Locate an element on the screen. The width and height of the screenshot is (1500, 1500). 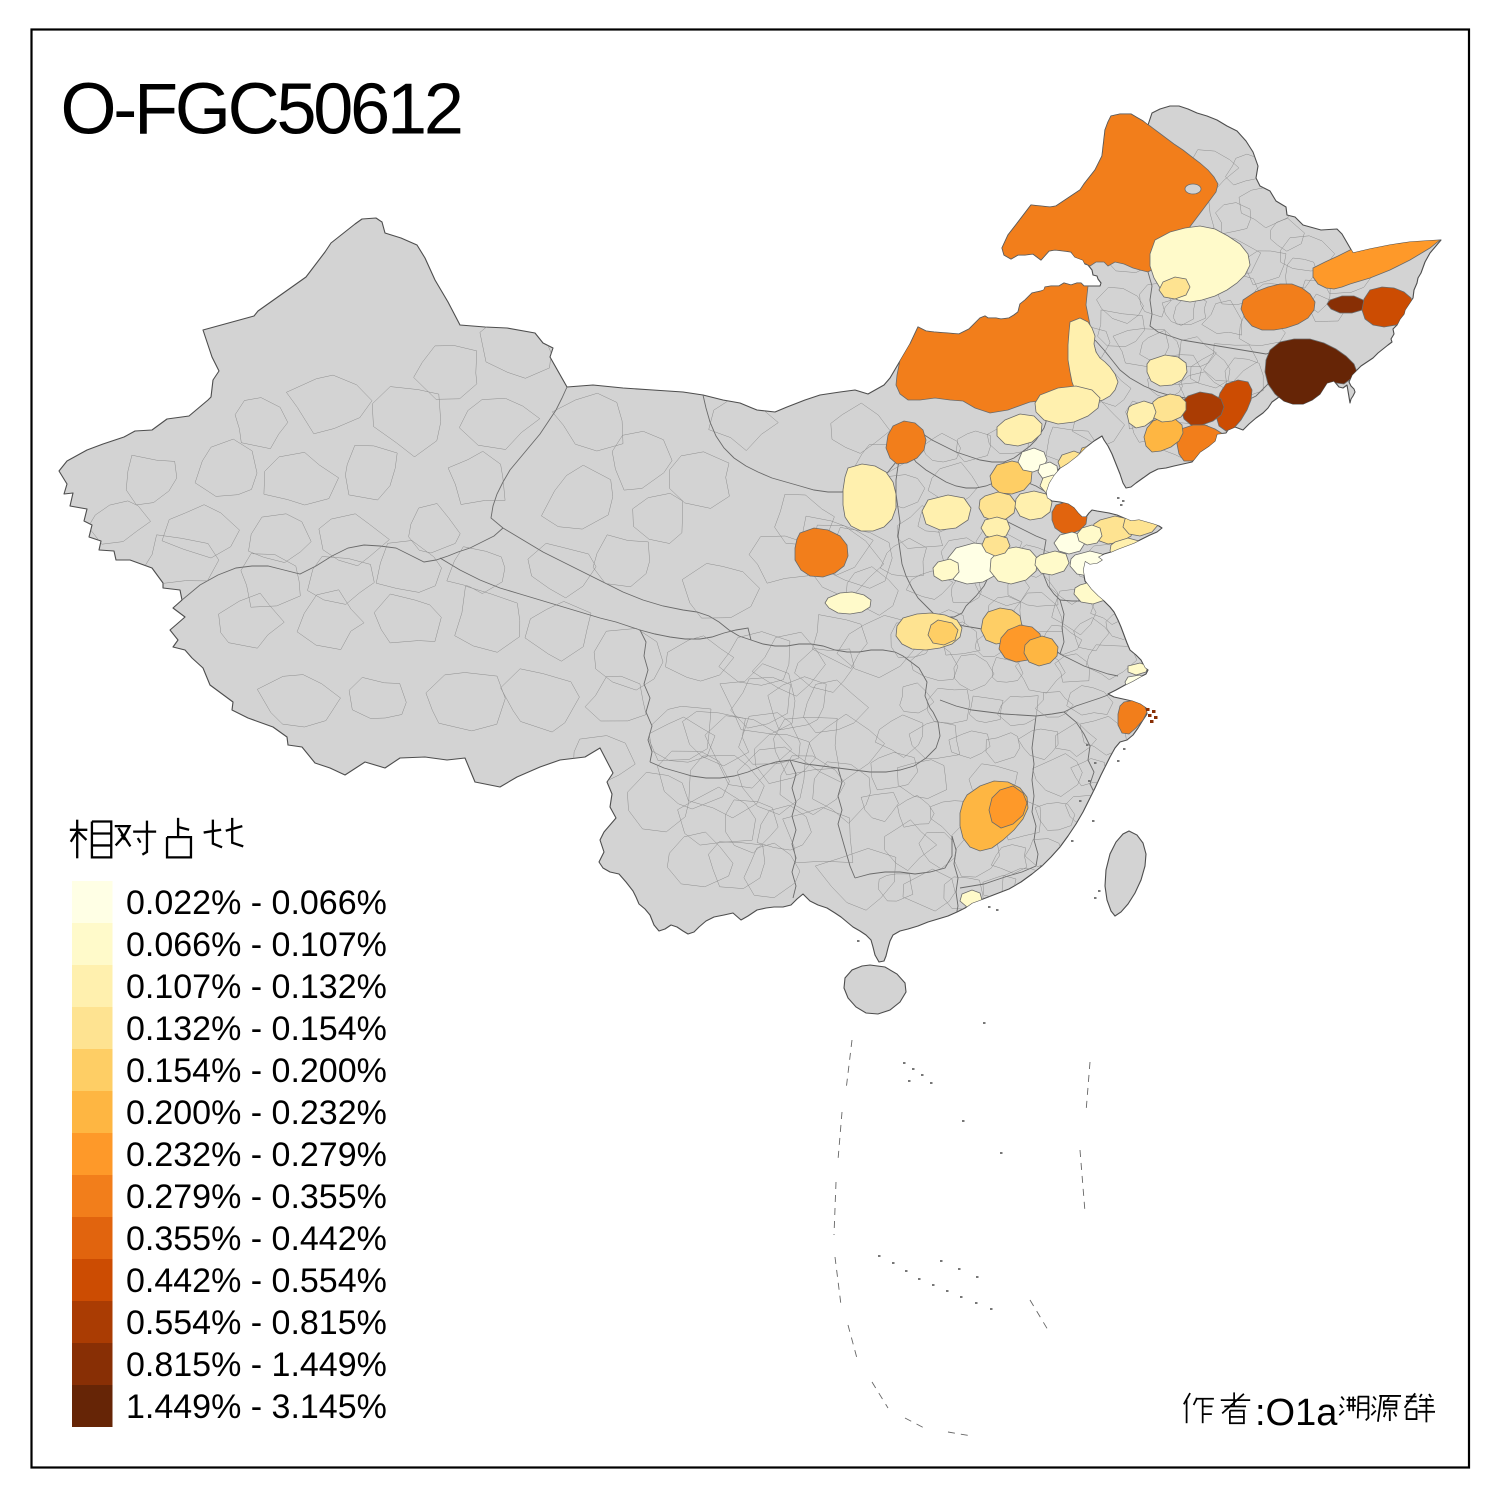
svg-text: O-FGC50612 is located at coordinates (261, 110).